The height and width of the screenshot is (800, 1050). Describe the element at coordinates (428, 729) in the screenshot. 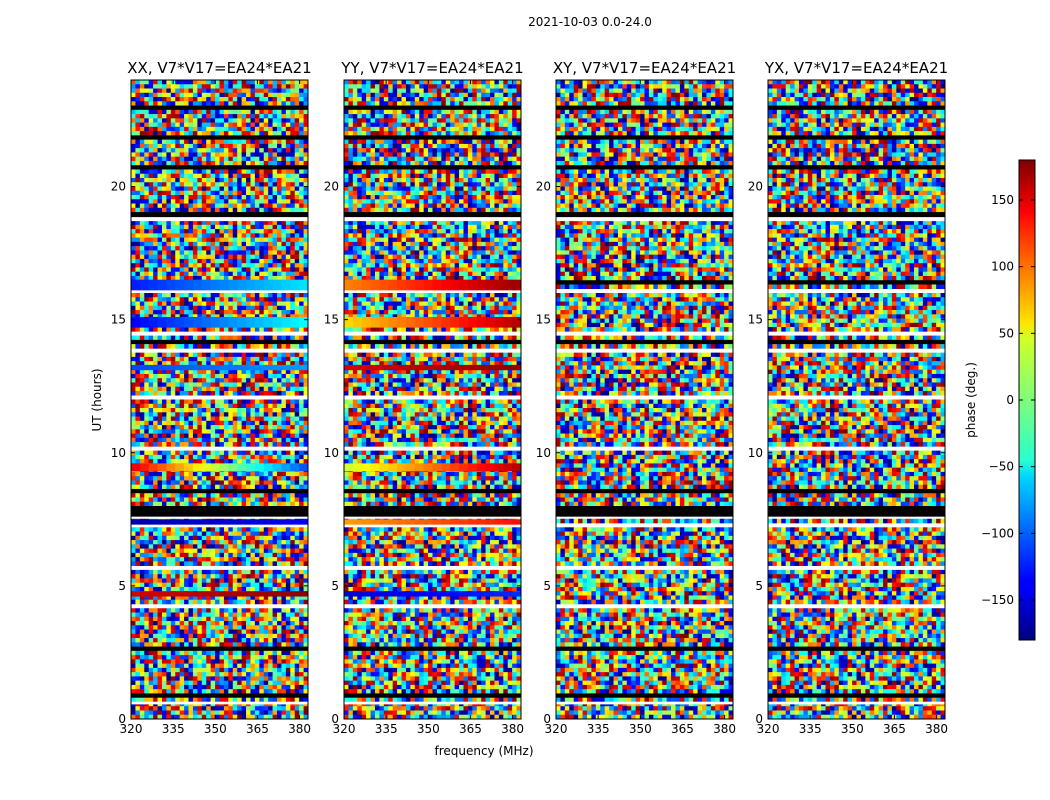

I see `x-tick-label: 350` at that location.